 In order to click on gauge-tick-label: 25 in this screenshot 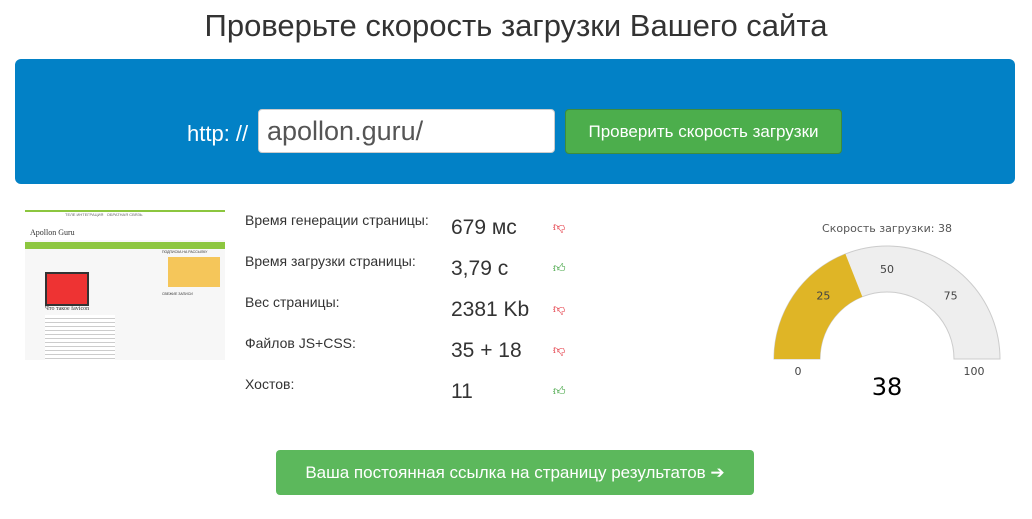, I will do `click(823, 295)`.